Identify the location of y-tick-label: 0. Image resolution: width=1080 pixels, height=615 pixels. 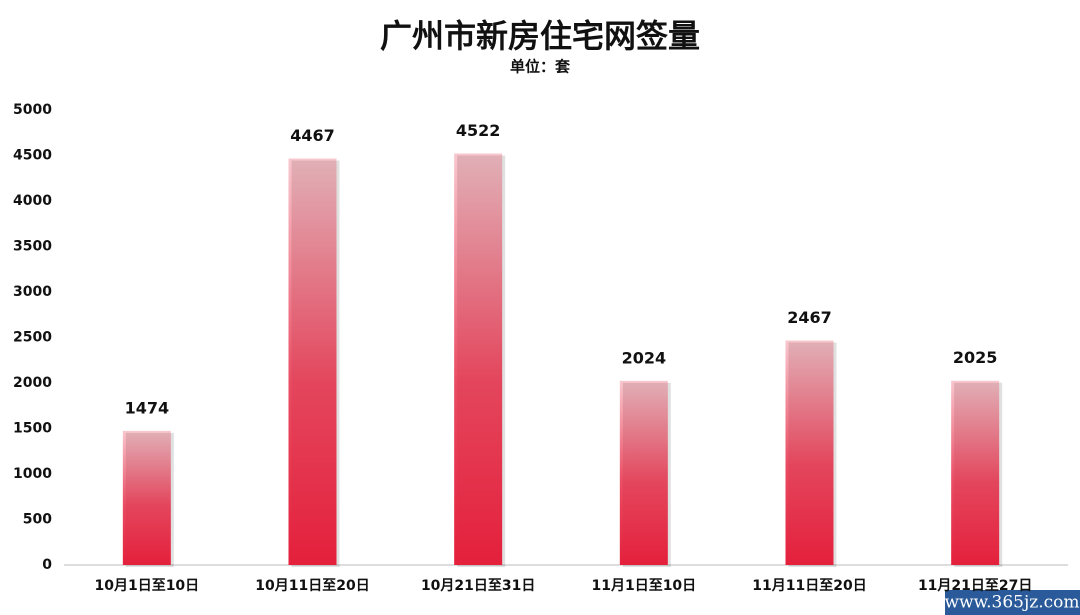
(47, 565).